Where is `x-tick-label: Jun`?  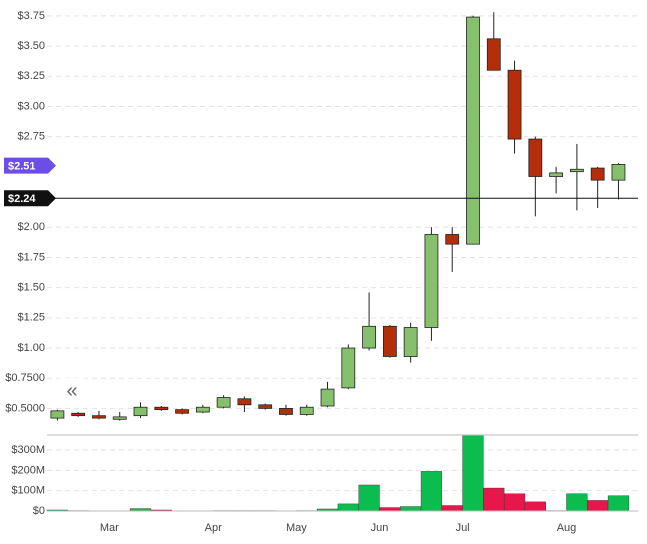 x-tick-label: Jun is located at coordinates (380, 528).